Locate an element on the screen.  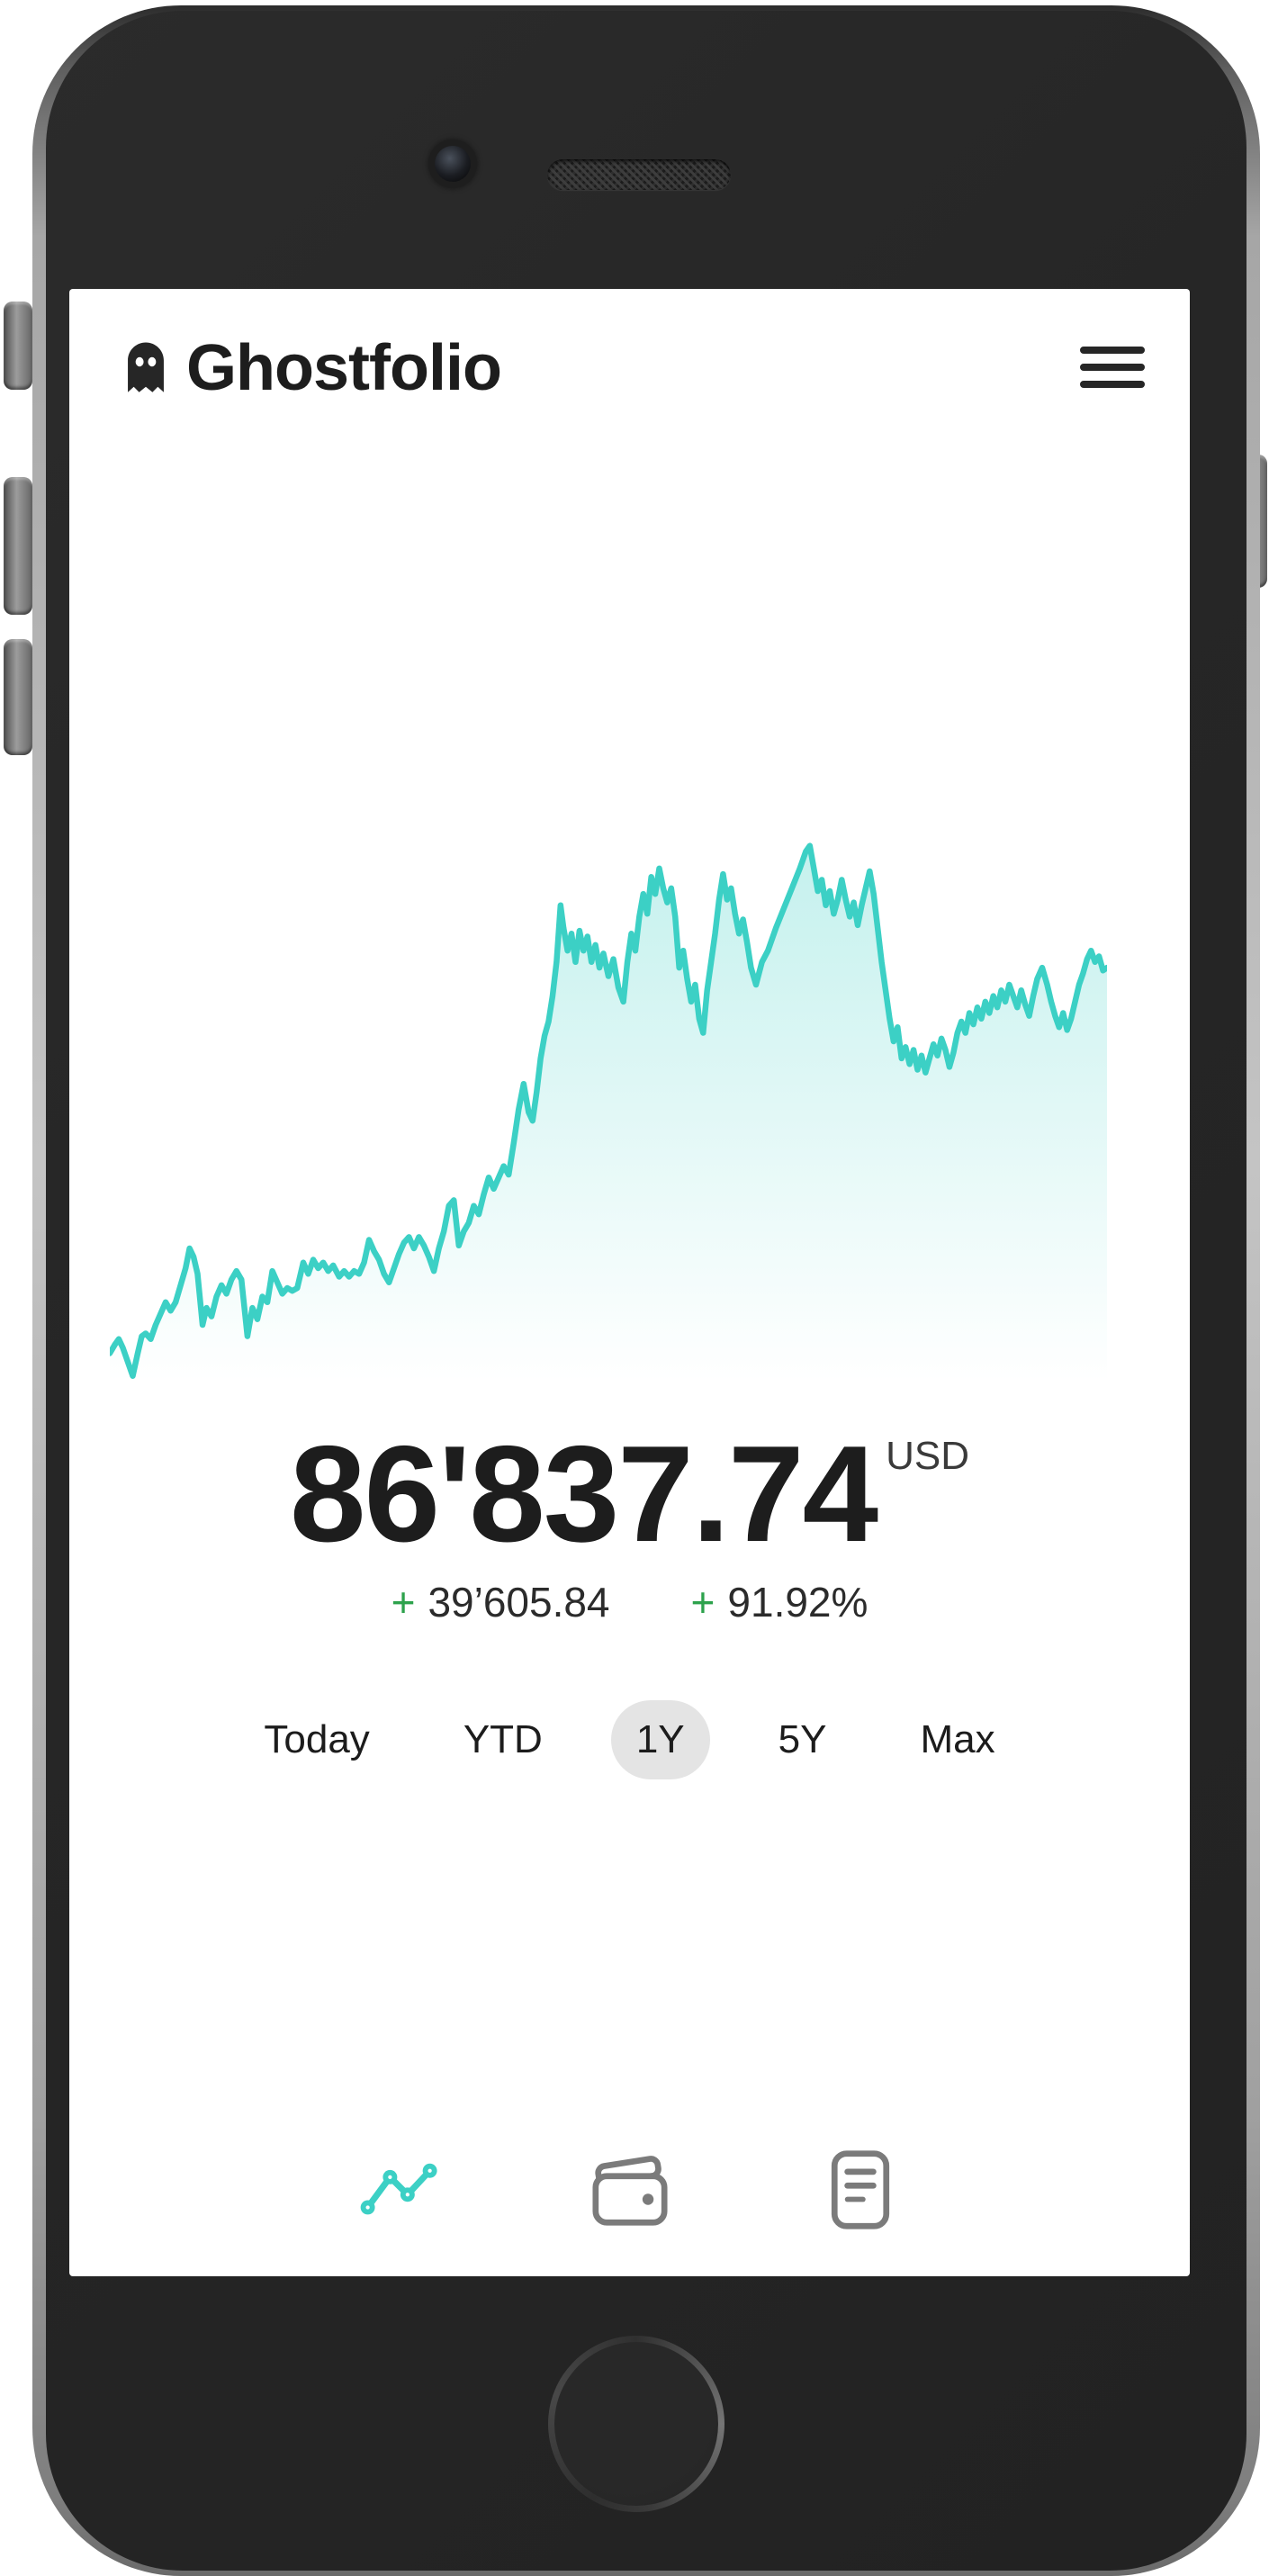
front-camera is located at coordinates (453, 164).